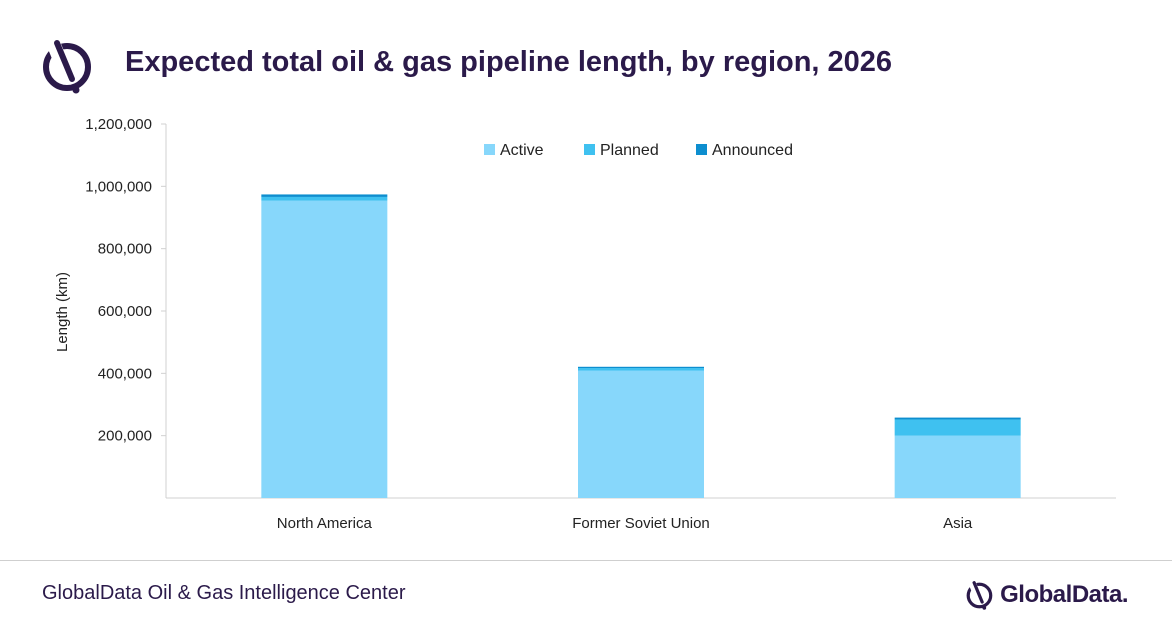 This screenshot has height=628, width=1172. Describe the element at coordinates (125, 249) in the screenshot. I see `y-tick-label: 800,000` at that location.